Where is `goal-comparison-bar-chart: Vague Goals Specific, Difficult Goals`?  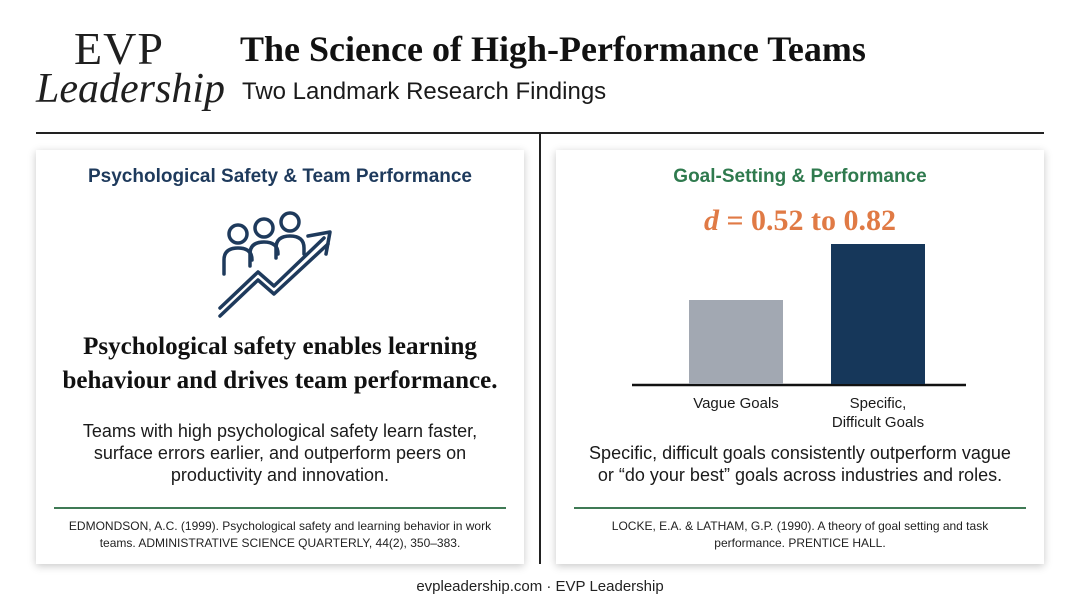
goal-comparison-bar-chart: Vague Goals Specific, Difficult Goals is located at coordinates (799, 337).